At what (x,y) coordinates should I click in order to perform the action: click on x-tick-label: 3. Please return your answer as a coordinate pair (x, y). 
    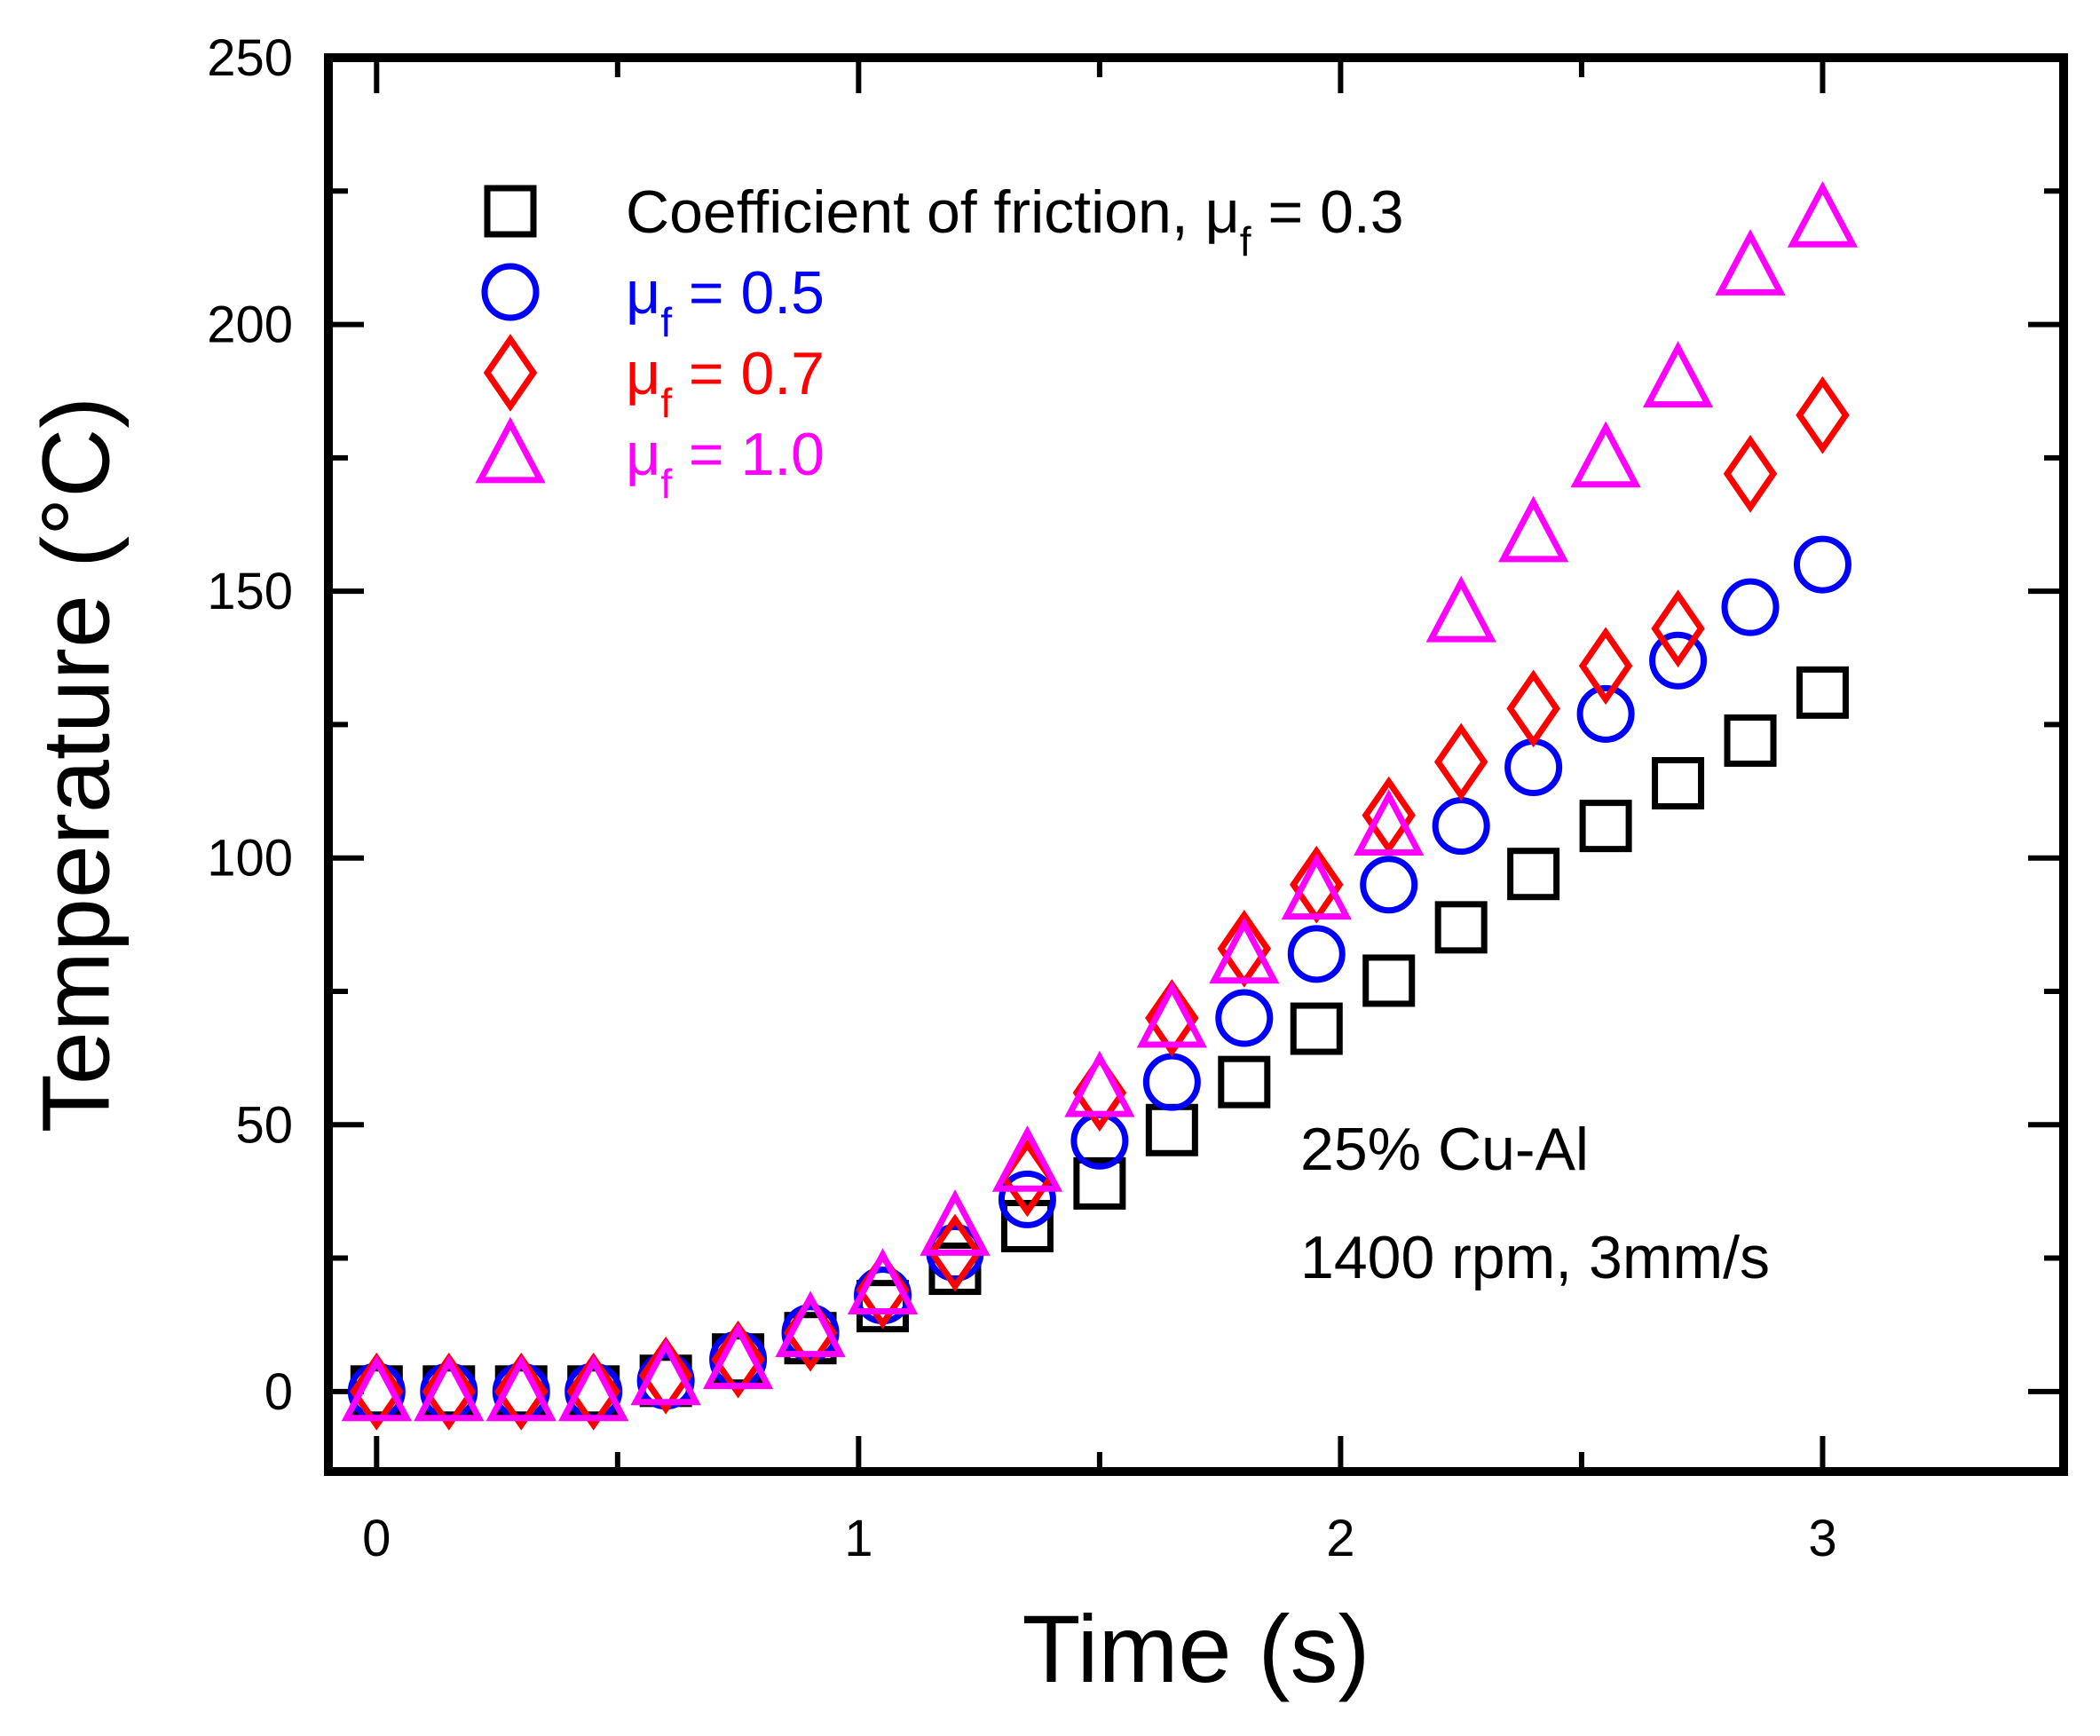
    Looking at the image, I should click on (1822, 1538).